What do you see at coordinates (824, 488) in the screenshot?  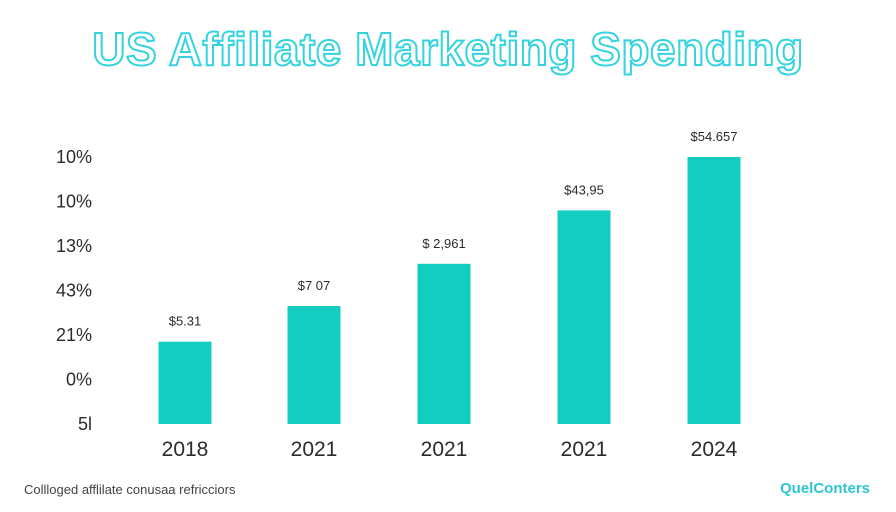 I see `brand-logo: QuelConters` at bounding box center [824, 488].